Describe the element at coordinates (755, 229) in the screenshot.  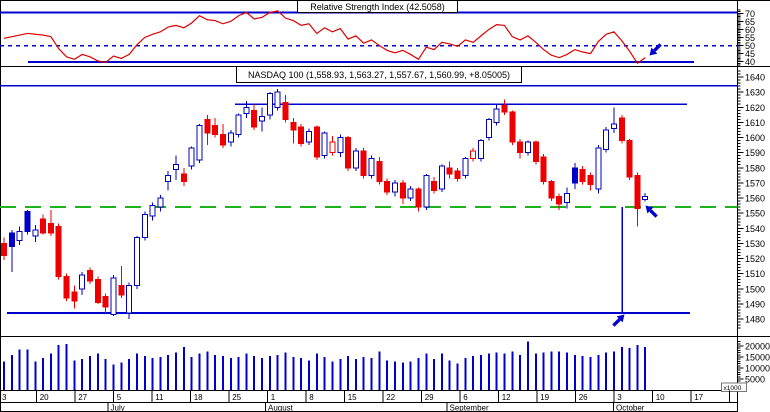
I see `price-axis-label: 1540` at that location.